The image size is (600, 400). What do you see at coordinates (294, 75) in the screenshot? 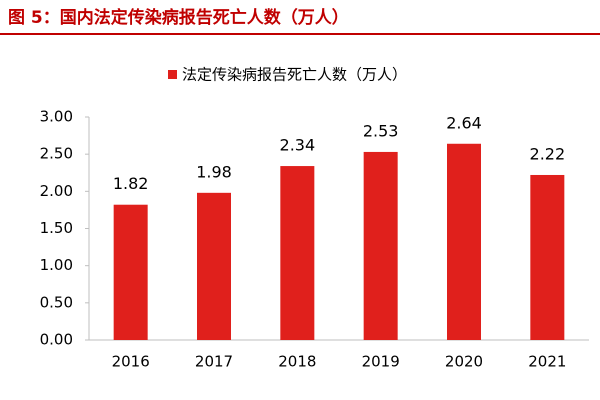
I see `legend-label: 法定传染病报告死亡人数（万人）` at bounding box center [294, 75].